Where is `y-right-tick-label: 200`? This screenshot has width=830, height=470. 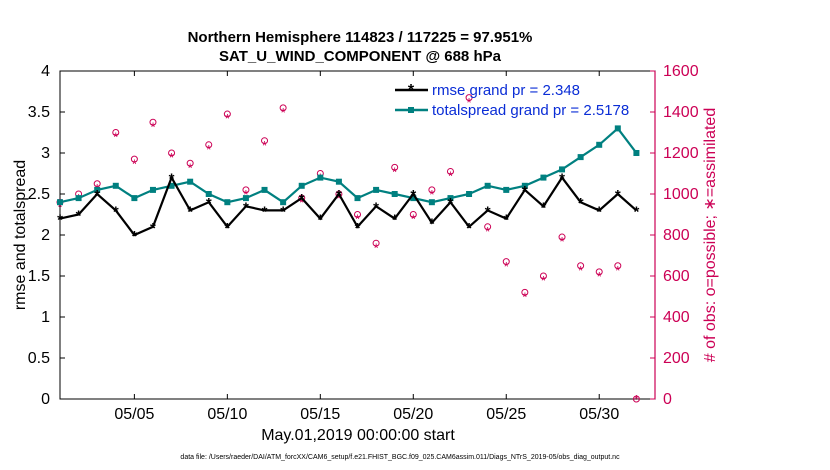
y-right-tick-label: 200 is located at coordinates (676, 358).